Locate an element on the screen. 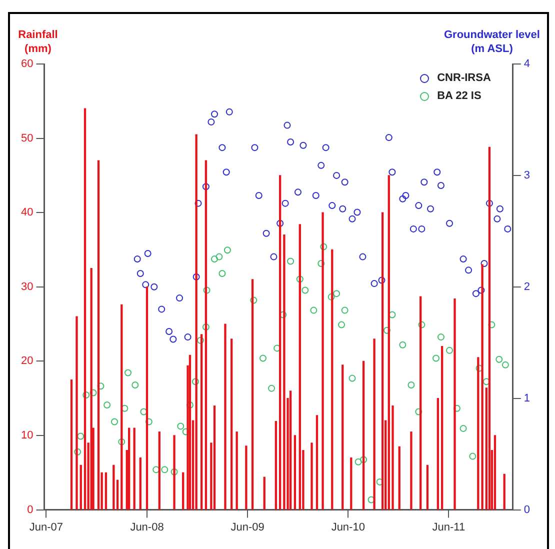 This screenshot has height=549, width=555. y-tick-label: 20 is located at coordinates (27, 361).